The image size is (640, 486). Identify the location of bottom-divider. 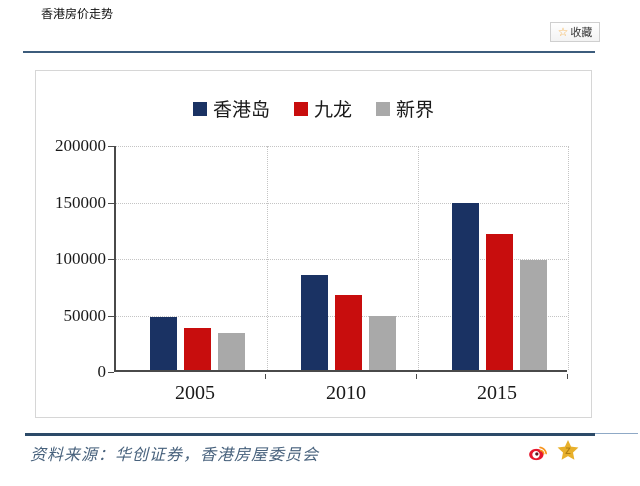
(310, 434).